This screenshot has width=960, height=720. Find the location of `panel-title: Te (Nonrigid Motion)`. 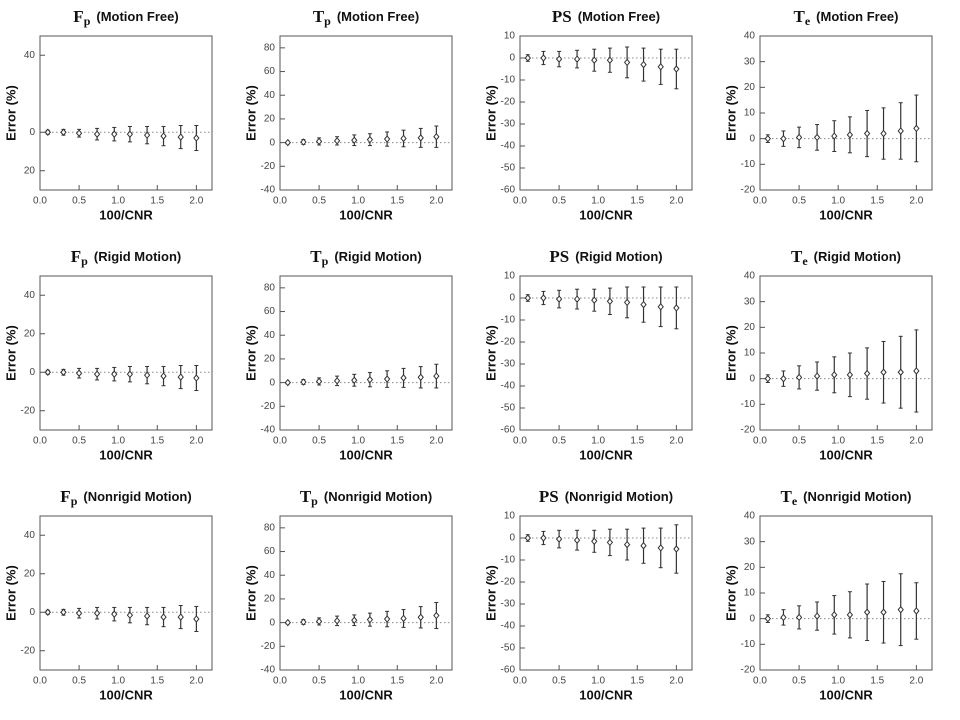

panel-title: Te (Nonrigid Motion) is located at coordinates (846, 497).